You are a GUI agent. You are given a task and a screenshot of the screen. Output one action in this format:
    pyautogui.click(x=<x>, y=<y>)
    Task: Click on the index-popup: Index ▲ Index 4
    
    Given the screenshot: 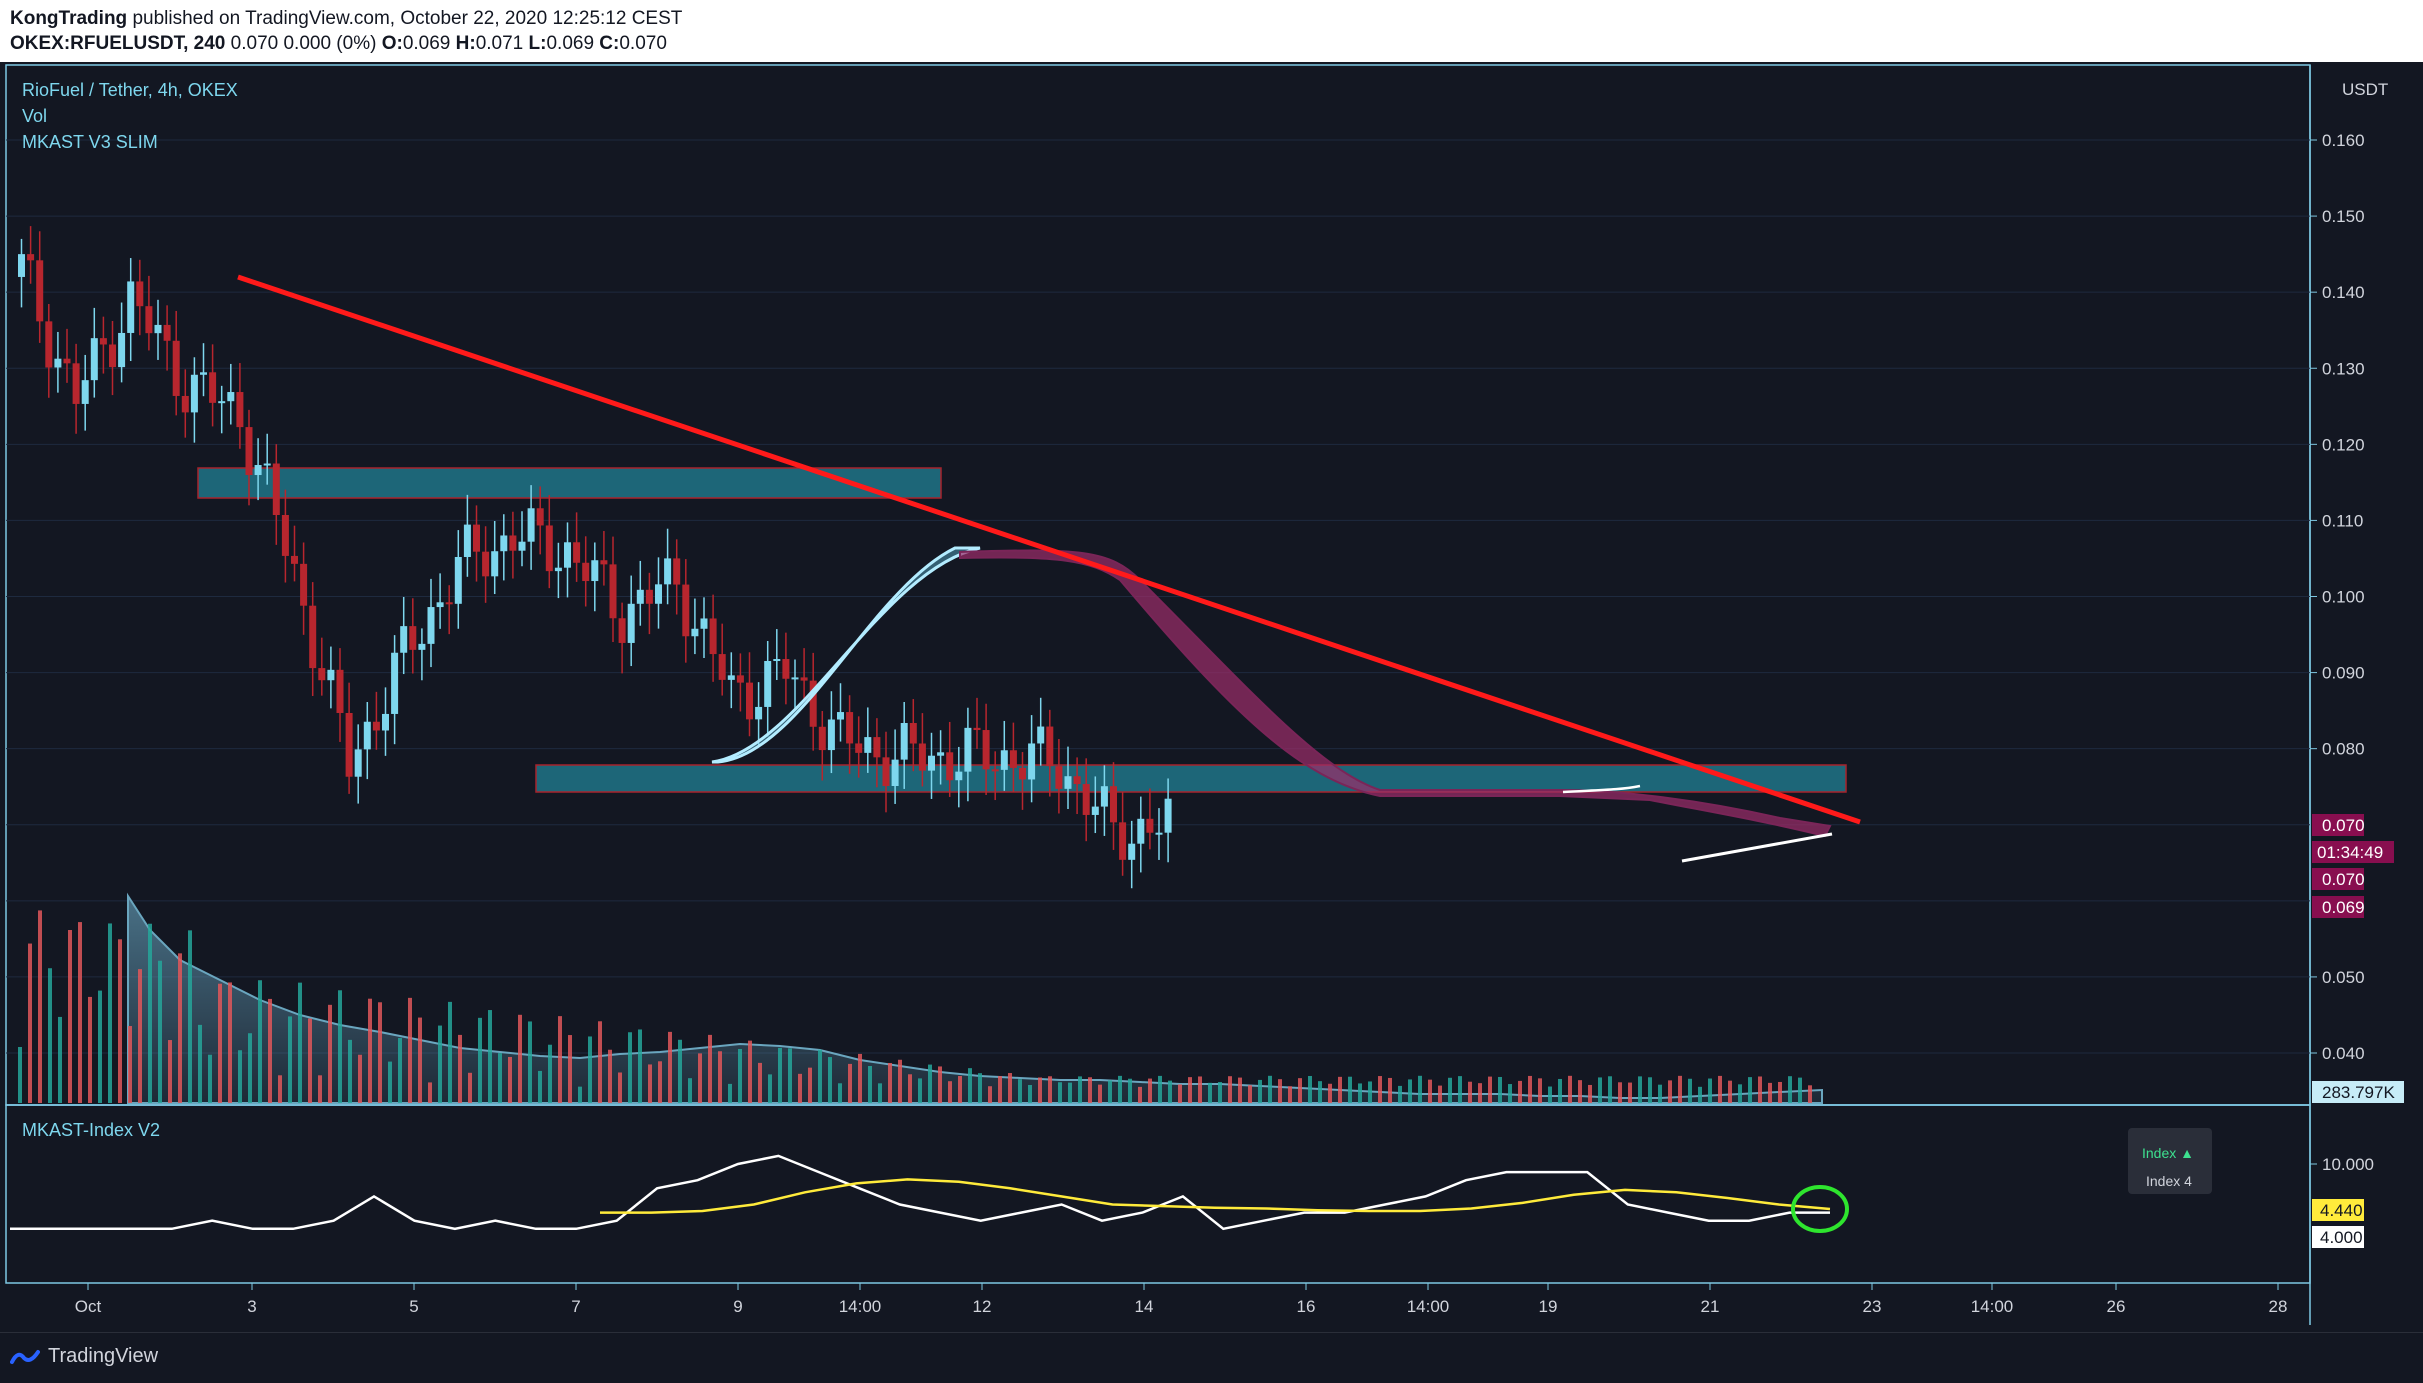 What is the action you would take?
    pyautogui.click(x=2170, y=1161)
    